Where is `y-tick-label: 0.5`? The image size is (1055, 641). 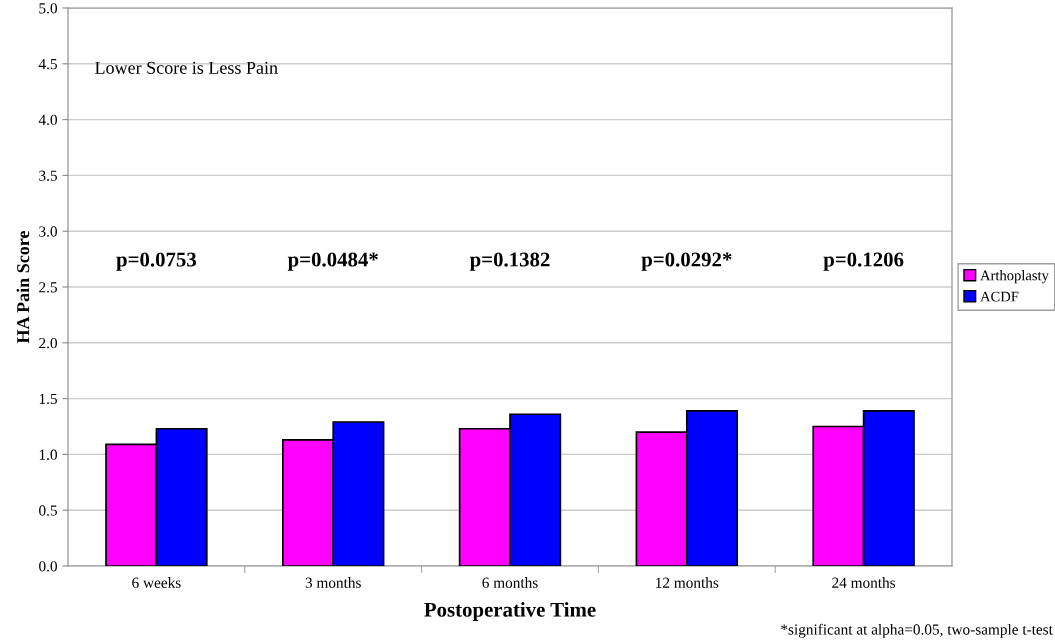 y-tick-label: 0.5 is located at coordinates (48, 510).